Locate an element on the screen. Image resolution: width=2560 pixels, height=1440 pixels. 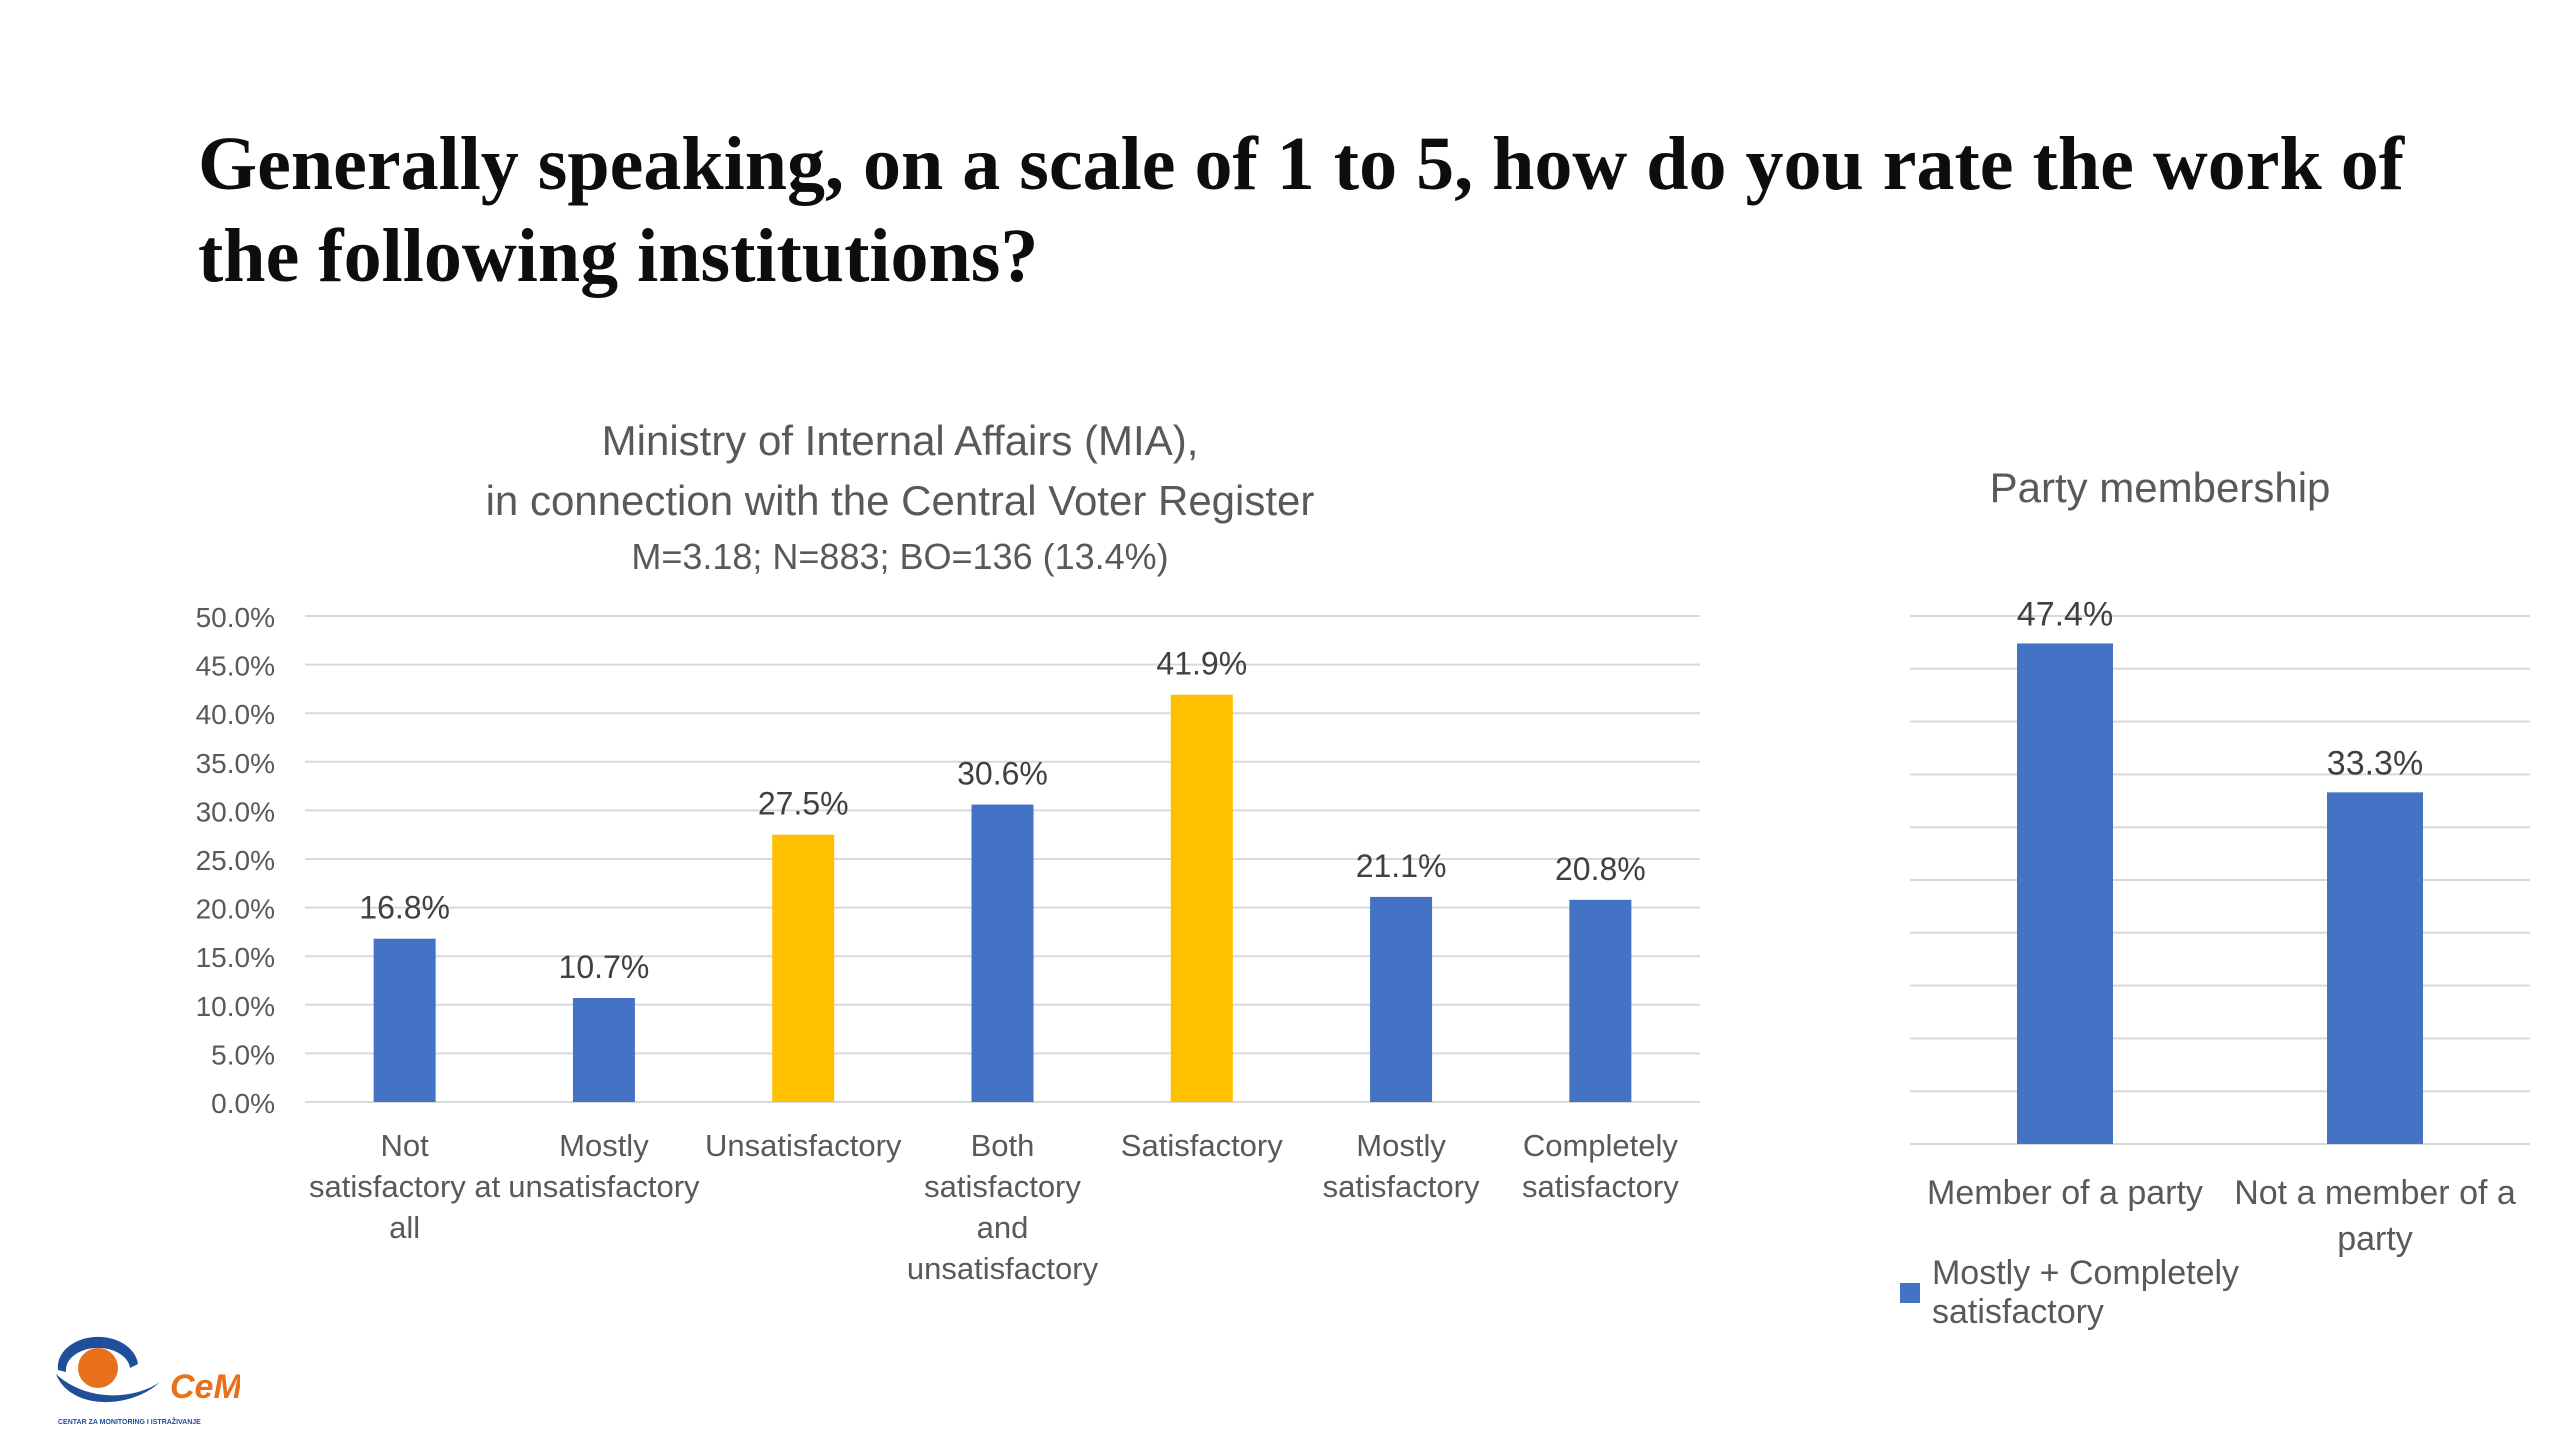
x-tick-label: Unsatisfactory is located at coordinates (803, 1145).